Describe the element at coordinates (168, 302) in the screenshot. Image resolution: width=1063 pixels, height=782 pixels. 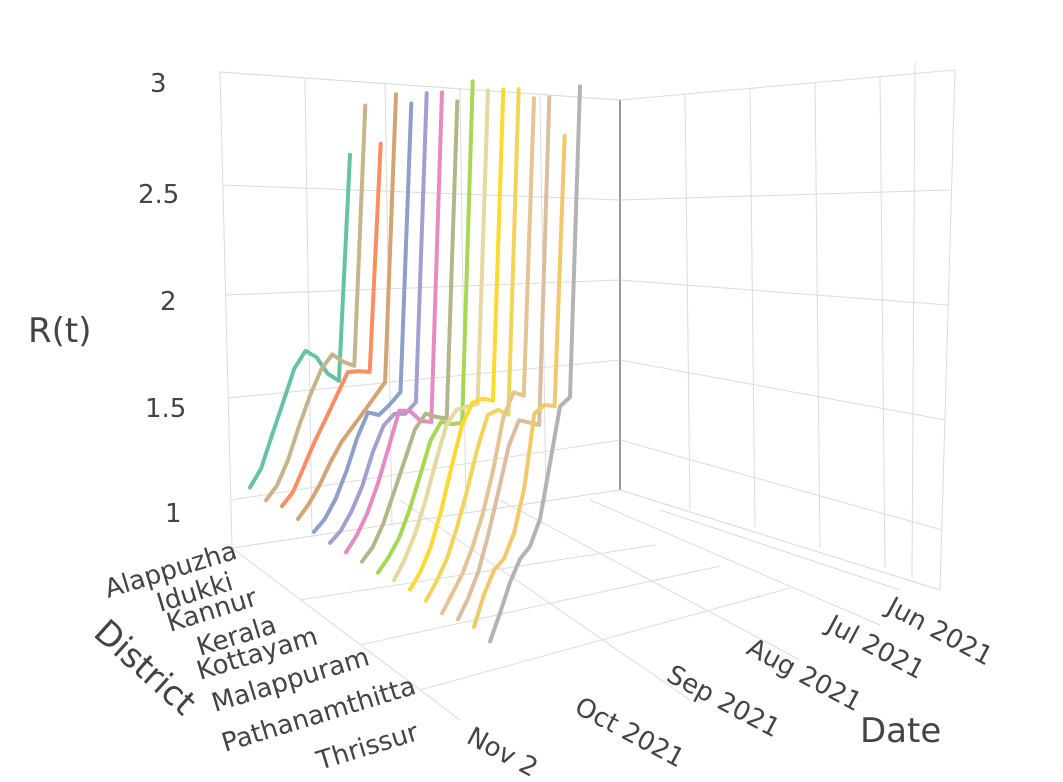
I see `z-tick-label: 2` at that location.